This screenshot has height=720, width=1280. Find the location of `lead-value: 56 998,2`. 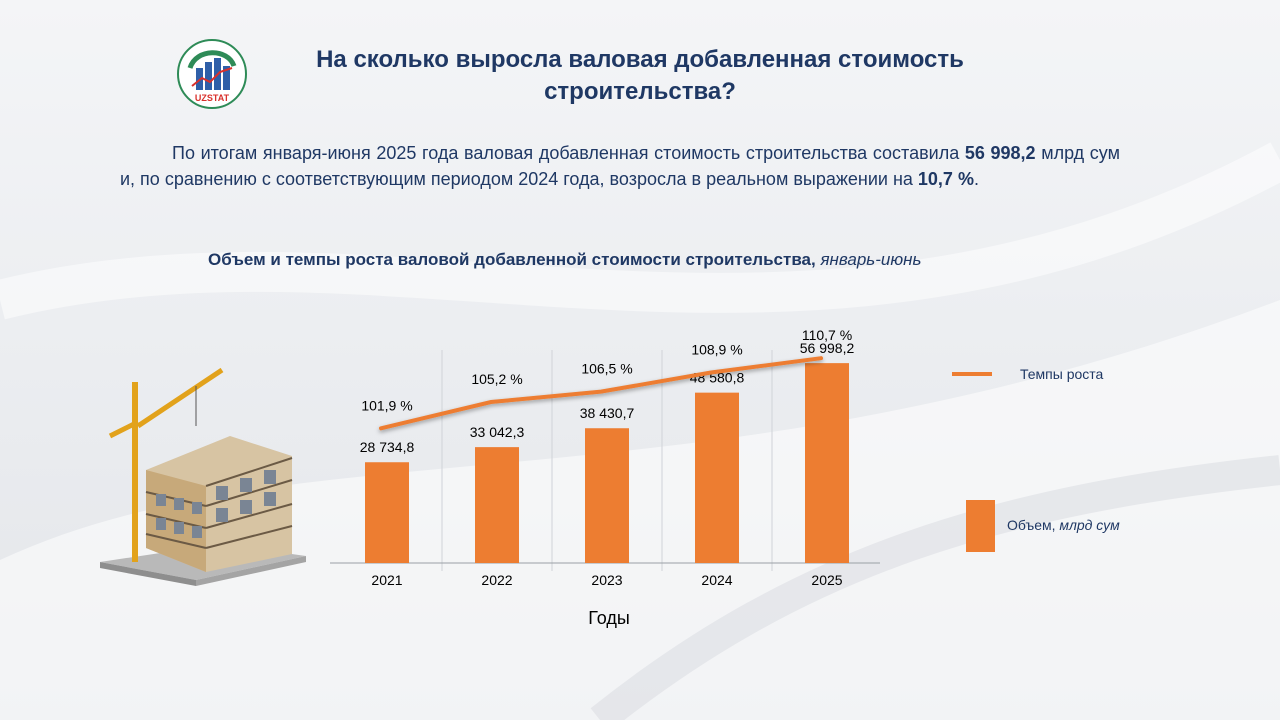

lead-value: 56 998,2 is located at coordinates (1000, 153).